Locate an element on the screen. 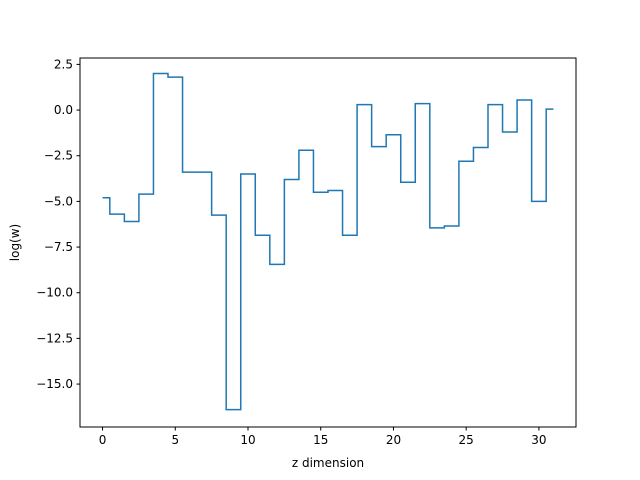 The image size is (640, 480). x-tick-label: 30 is located at coordinates (538, 440).